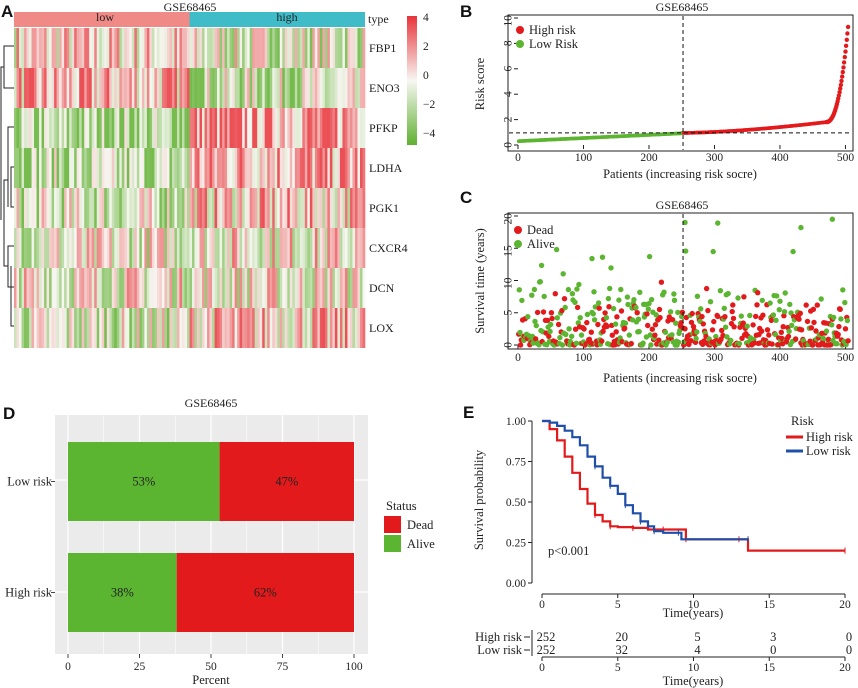 The height and width of the screenshot is (688, 858). What do you see at coordinates (277, 19) in the screenshot?
I see `annotation-high-block` at bounding box center [277, 19].